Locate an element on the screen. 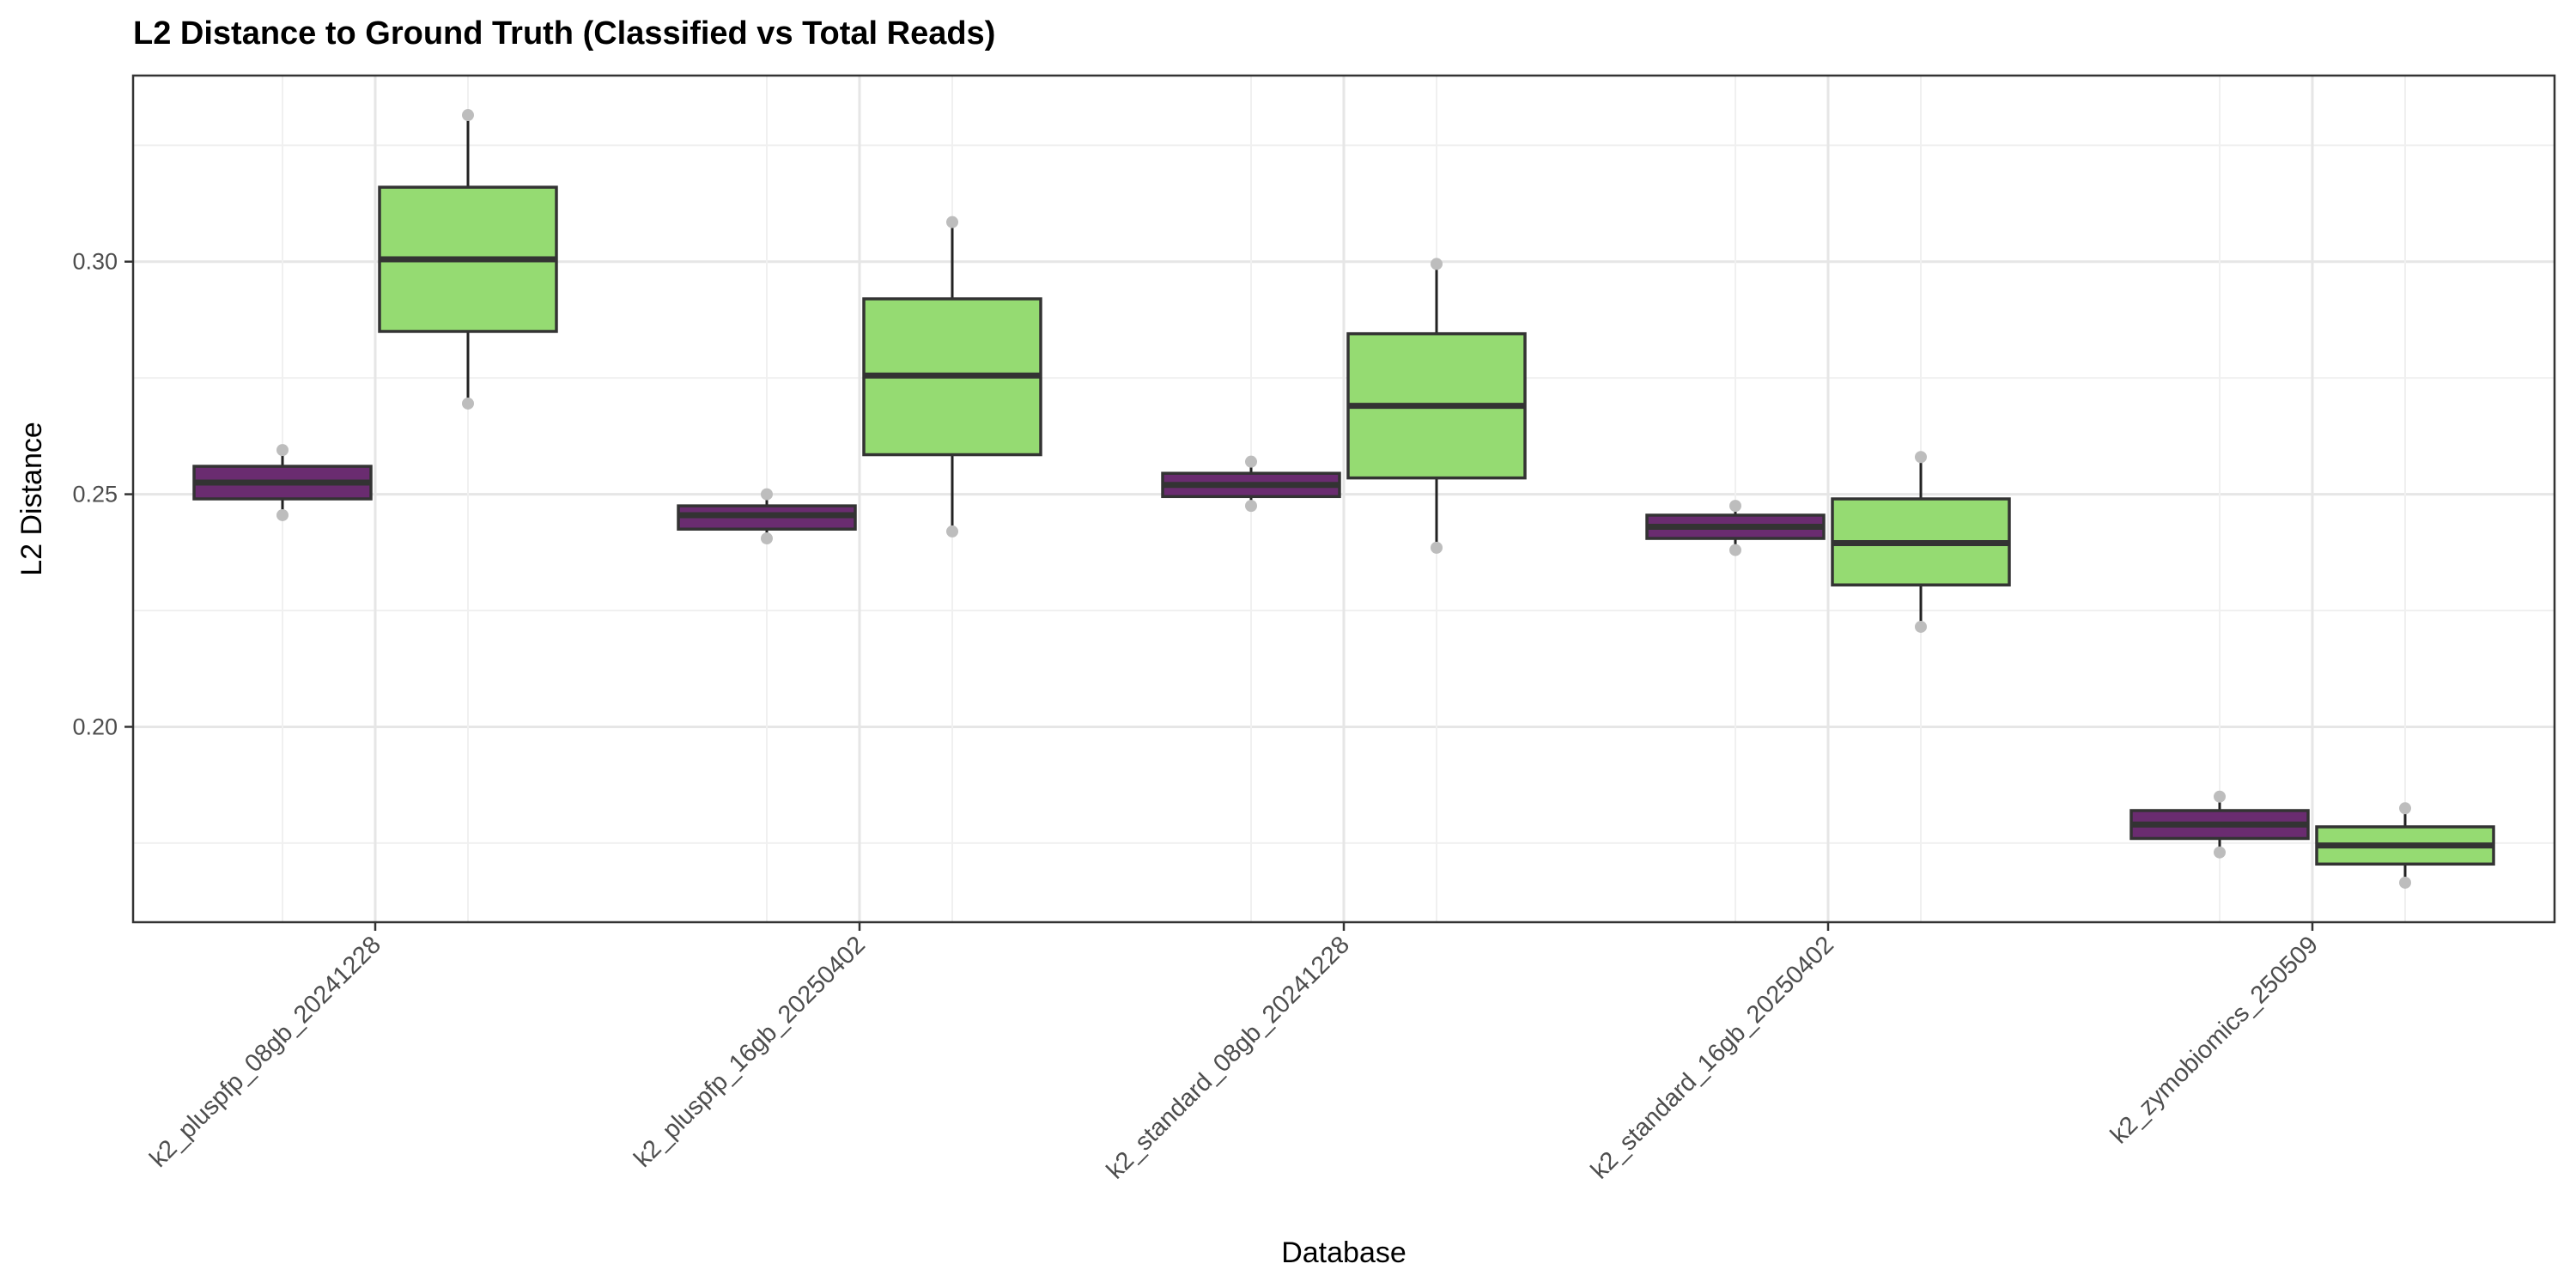  y-tick-label: 0.25 is located at coordinates (95, 494).